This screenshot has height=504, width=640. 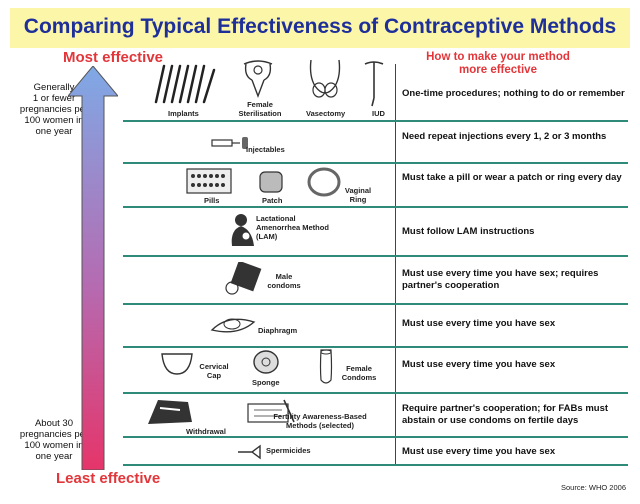 I want to click on spermicides-icon, so click(x=249, y=452).